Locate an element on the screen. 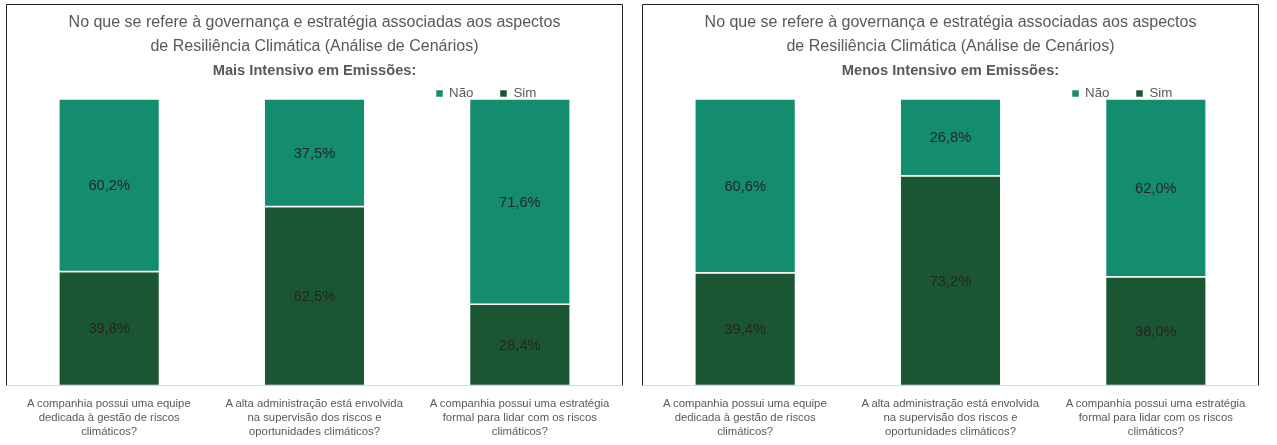 The width and height of the screenshot is (1277, 445). data-label: 26,8% is located at coordinates (950, 137).